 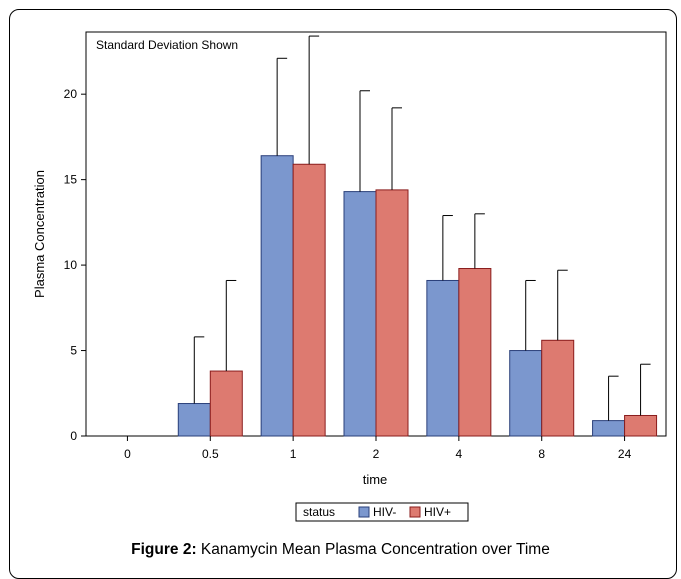 What do you see at coordinates (167, 45) in the screenshot?
I see `chart-annotation: Standard Deviation Shown` at bounding box center [167, 45].